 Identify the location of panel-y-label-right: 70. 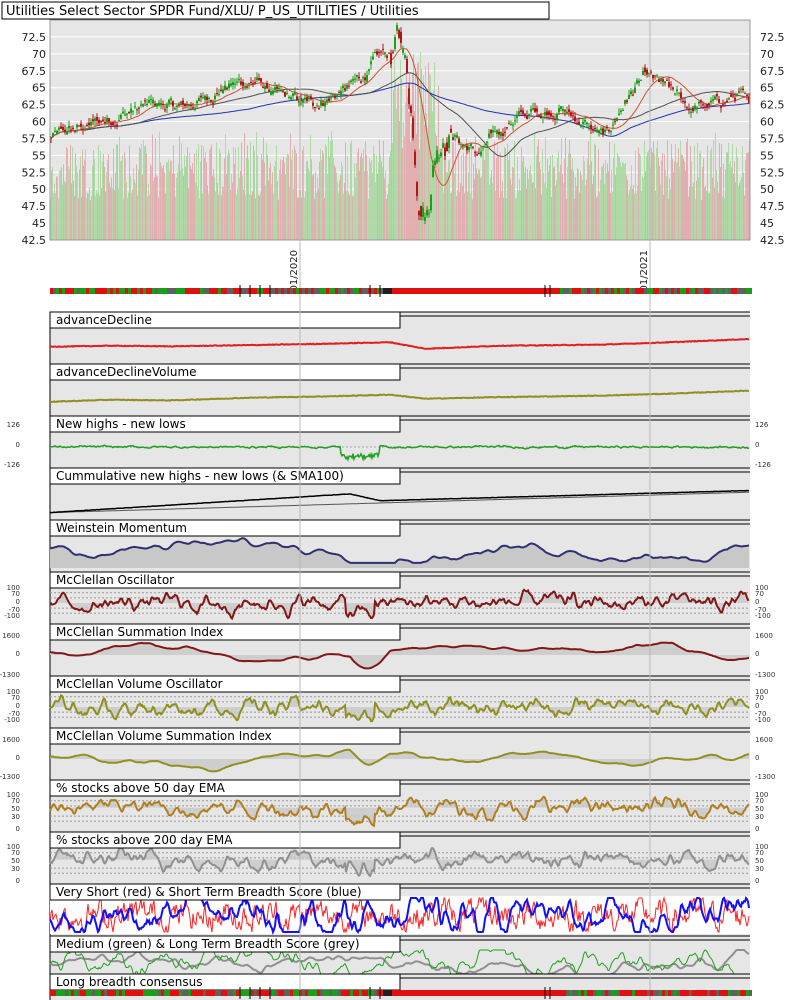
(759, 801).